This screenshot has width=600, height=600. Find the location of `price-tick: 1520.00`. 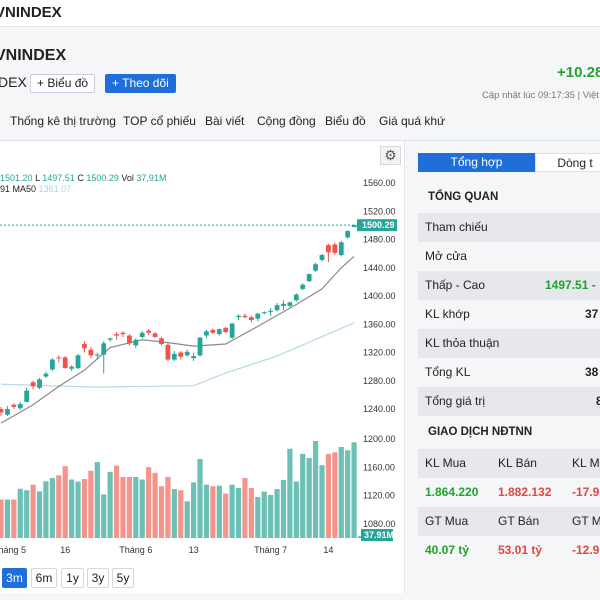

price-tick: 1520.00 is located at coordinates (379, 211).